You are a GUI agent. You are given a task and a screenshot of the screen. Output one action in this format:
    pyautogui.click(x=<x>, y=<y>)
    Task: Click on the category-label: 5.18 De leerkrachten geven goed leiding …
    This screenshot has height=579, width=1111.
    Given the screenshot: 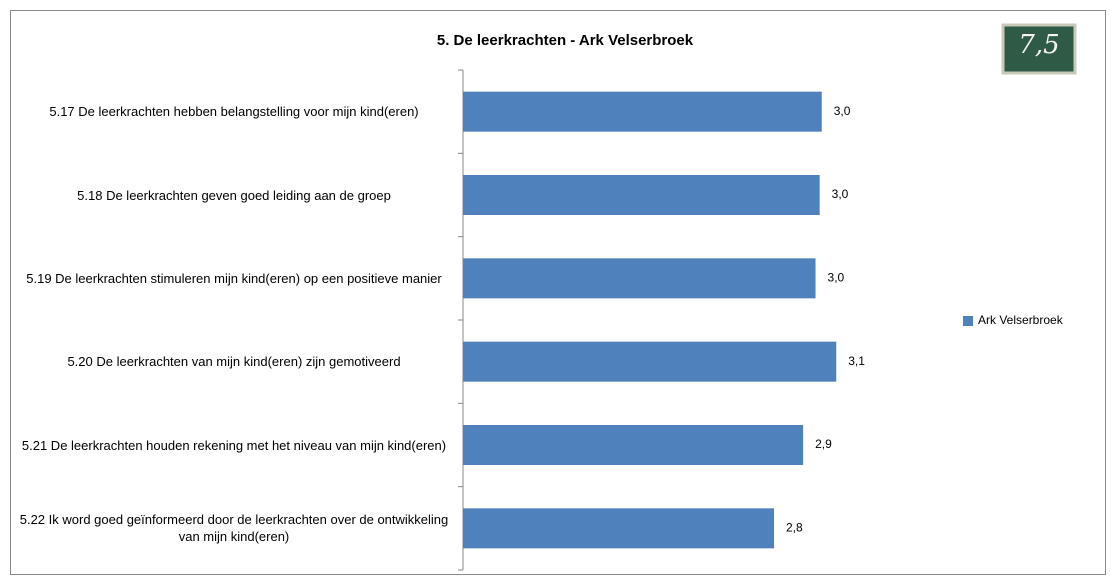 What is the action you would take?
    pyautogui.click(x=234, y=195)
    